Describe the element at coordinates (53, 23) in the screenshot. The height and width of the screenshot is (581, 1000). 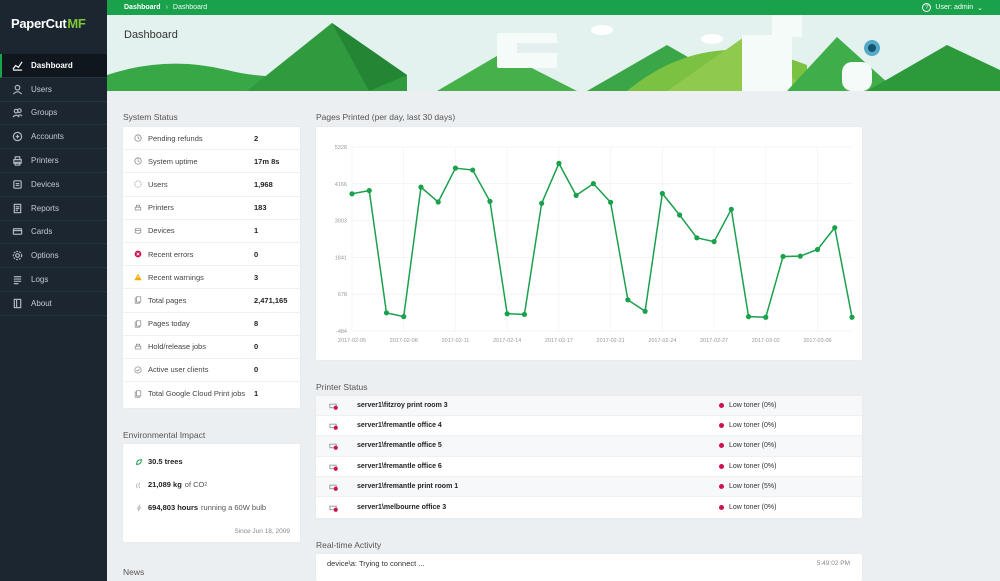
I see `papercut-logo: PaperCut MF` at that location.